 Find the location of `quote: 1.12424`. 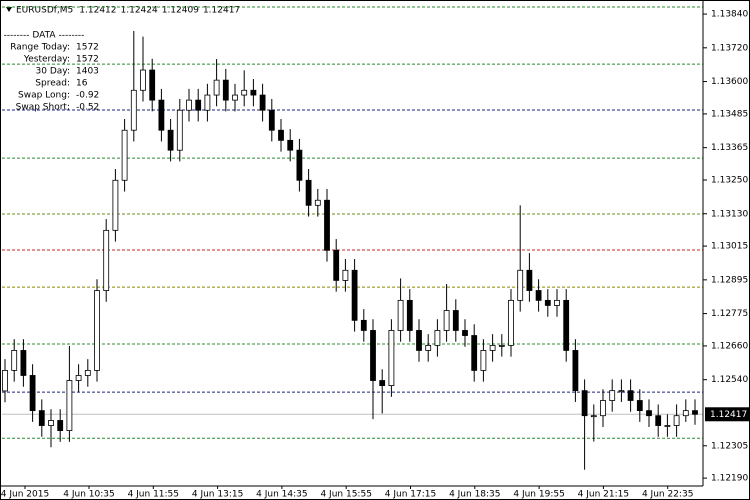

quote: 1.12424 is located at coordinates (139, 11).